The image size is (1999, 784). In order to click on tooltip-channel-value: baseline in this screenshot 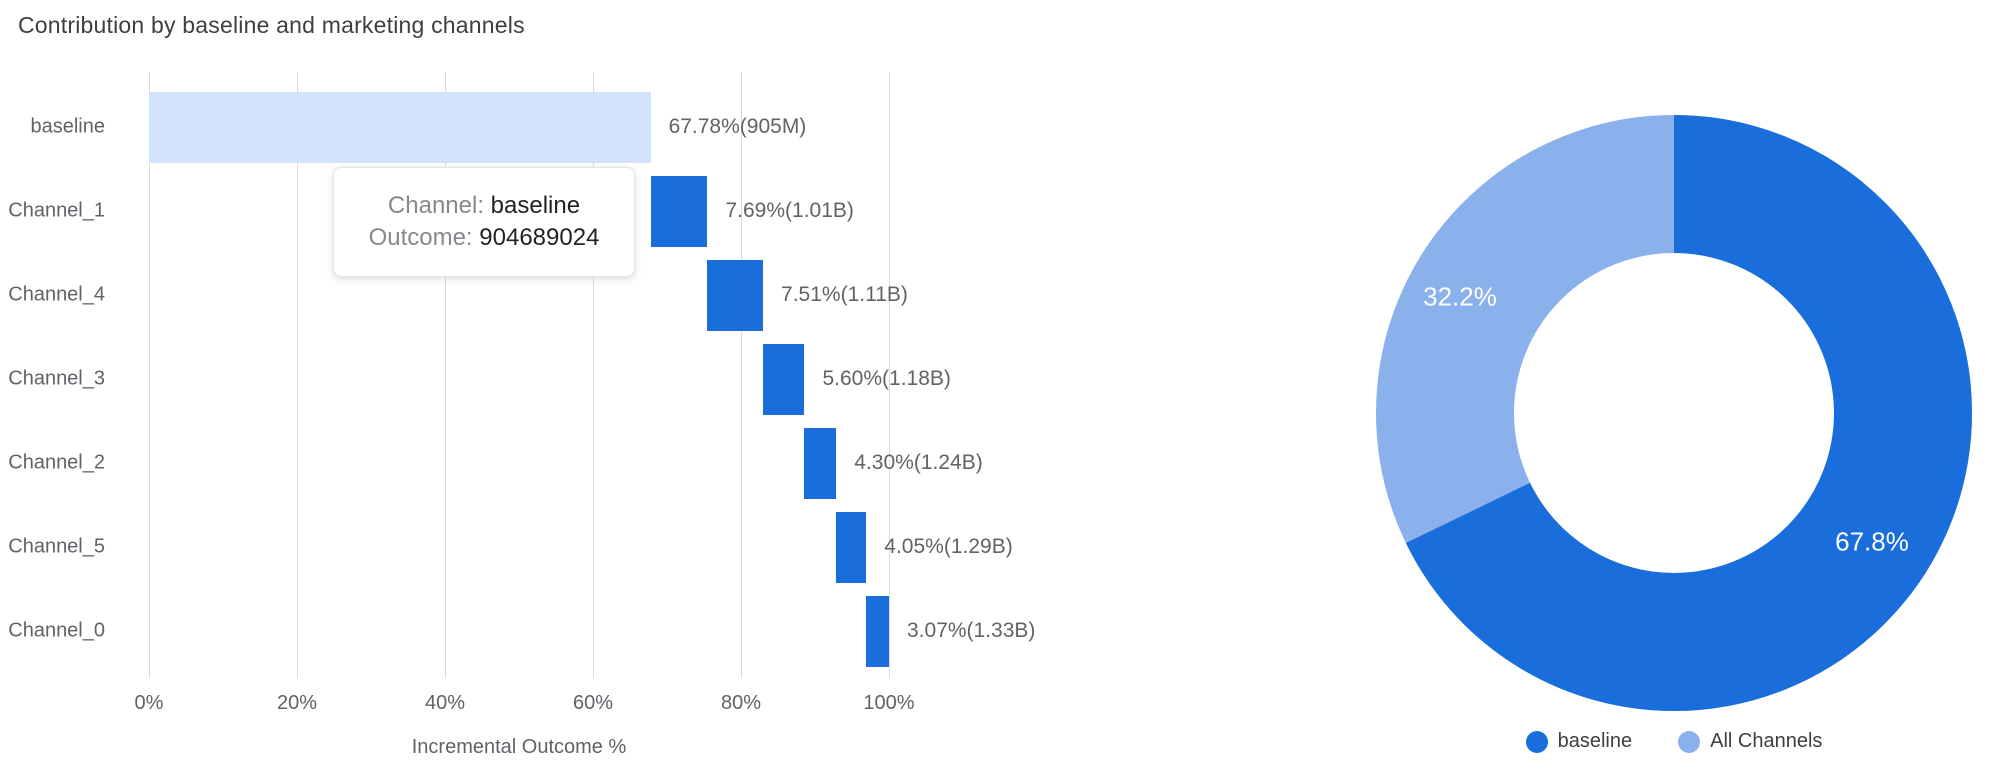, I will do `click(535, 205)`.